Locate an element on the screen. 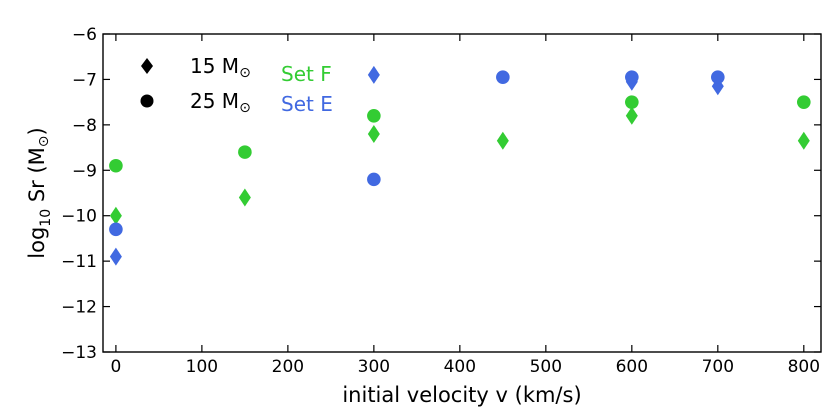 Image resolution: width=830 pixels, height=415 pixels. x-tick-label-100: 100 is located at coordinates (202, 367).